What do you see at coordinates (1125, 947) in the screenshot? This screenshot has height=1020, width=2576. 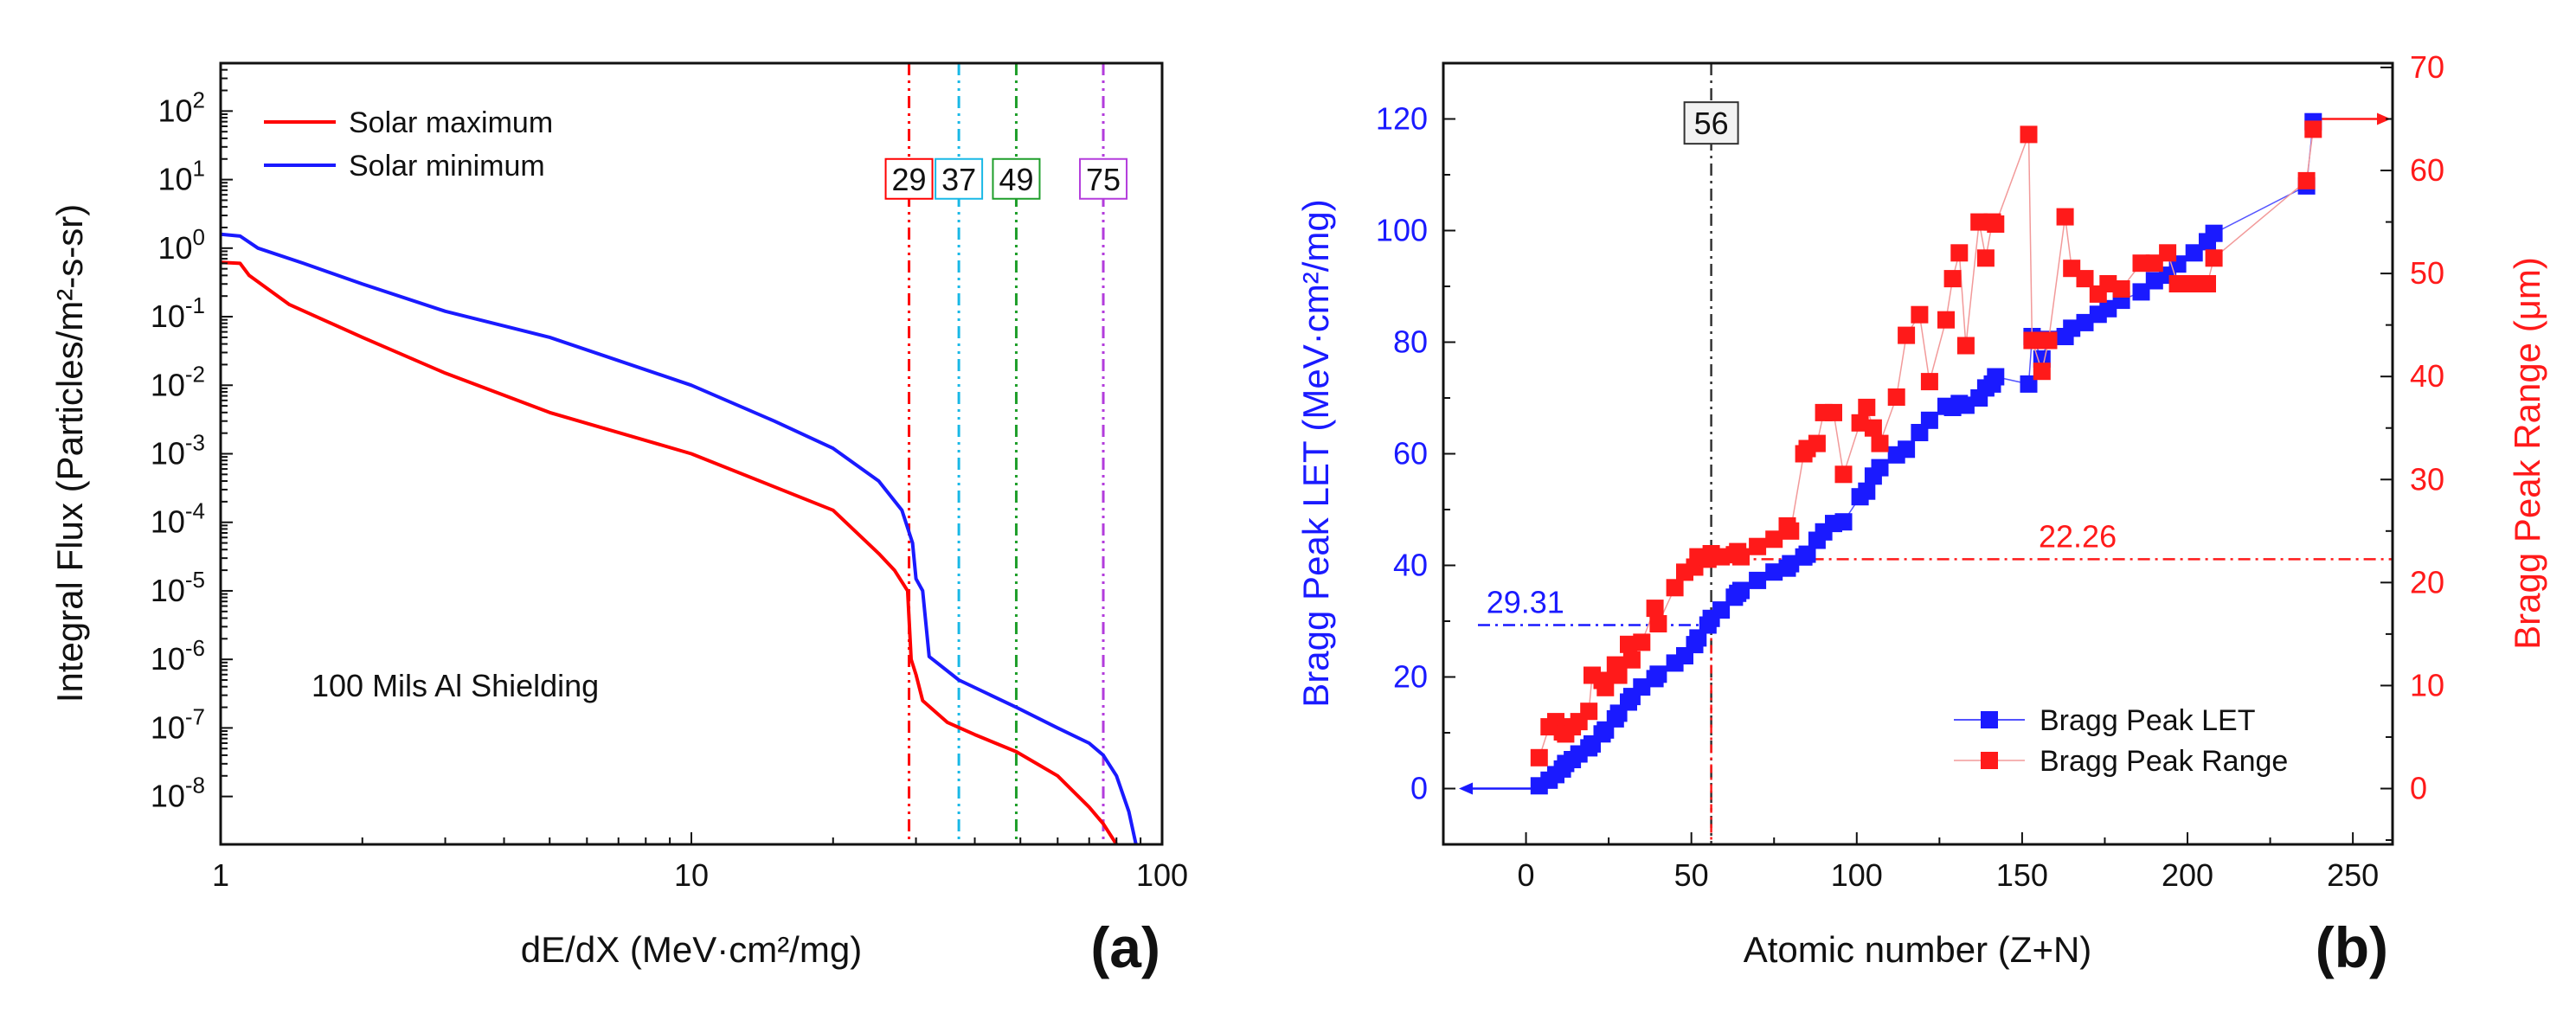 I see `panel-label-a: (a)` at bounding box center [1125, 947].